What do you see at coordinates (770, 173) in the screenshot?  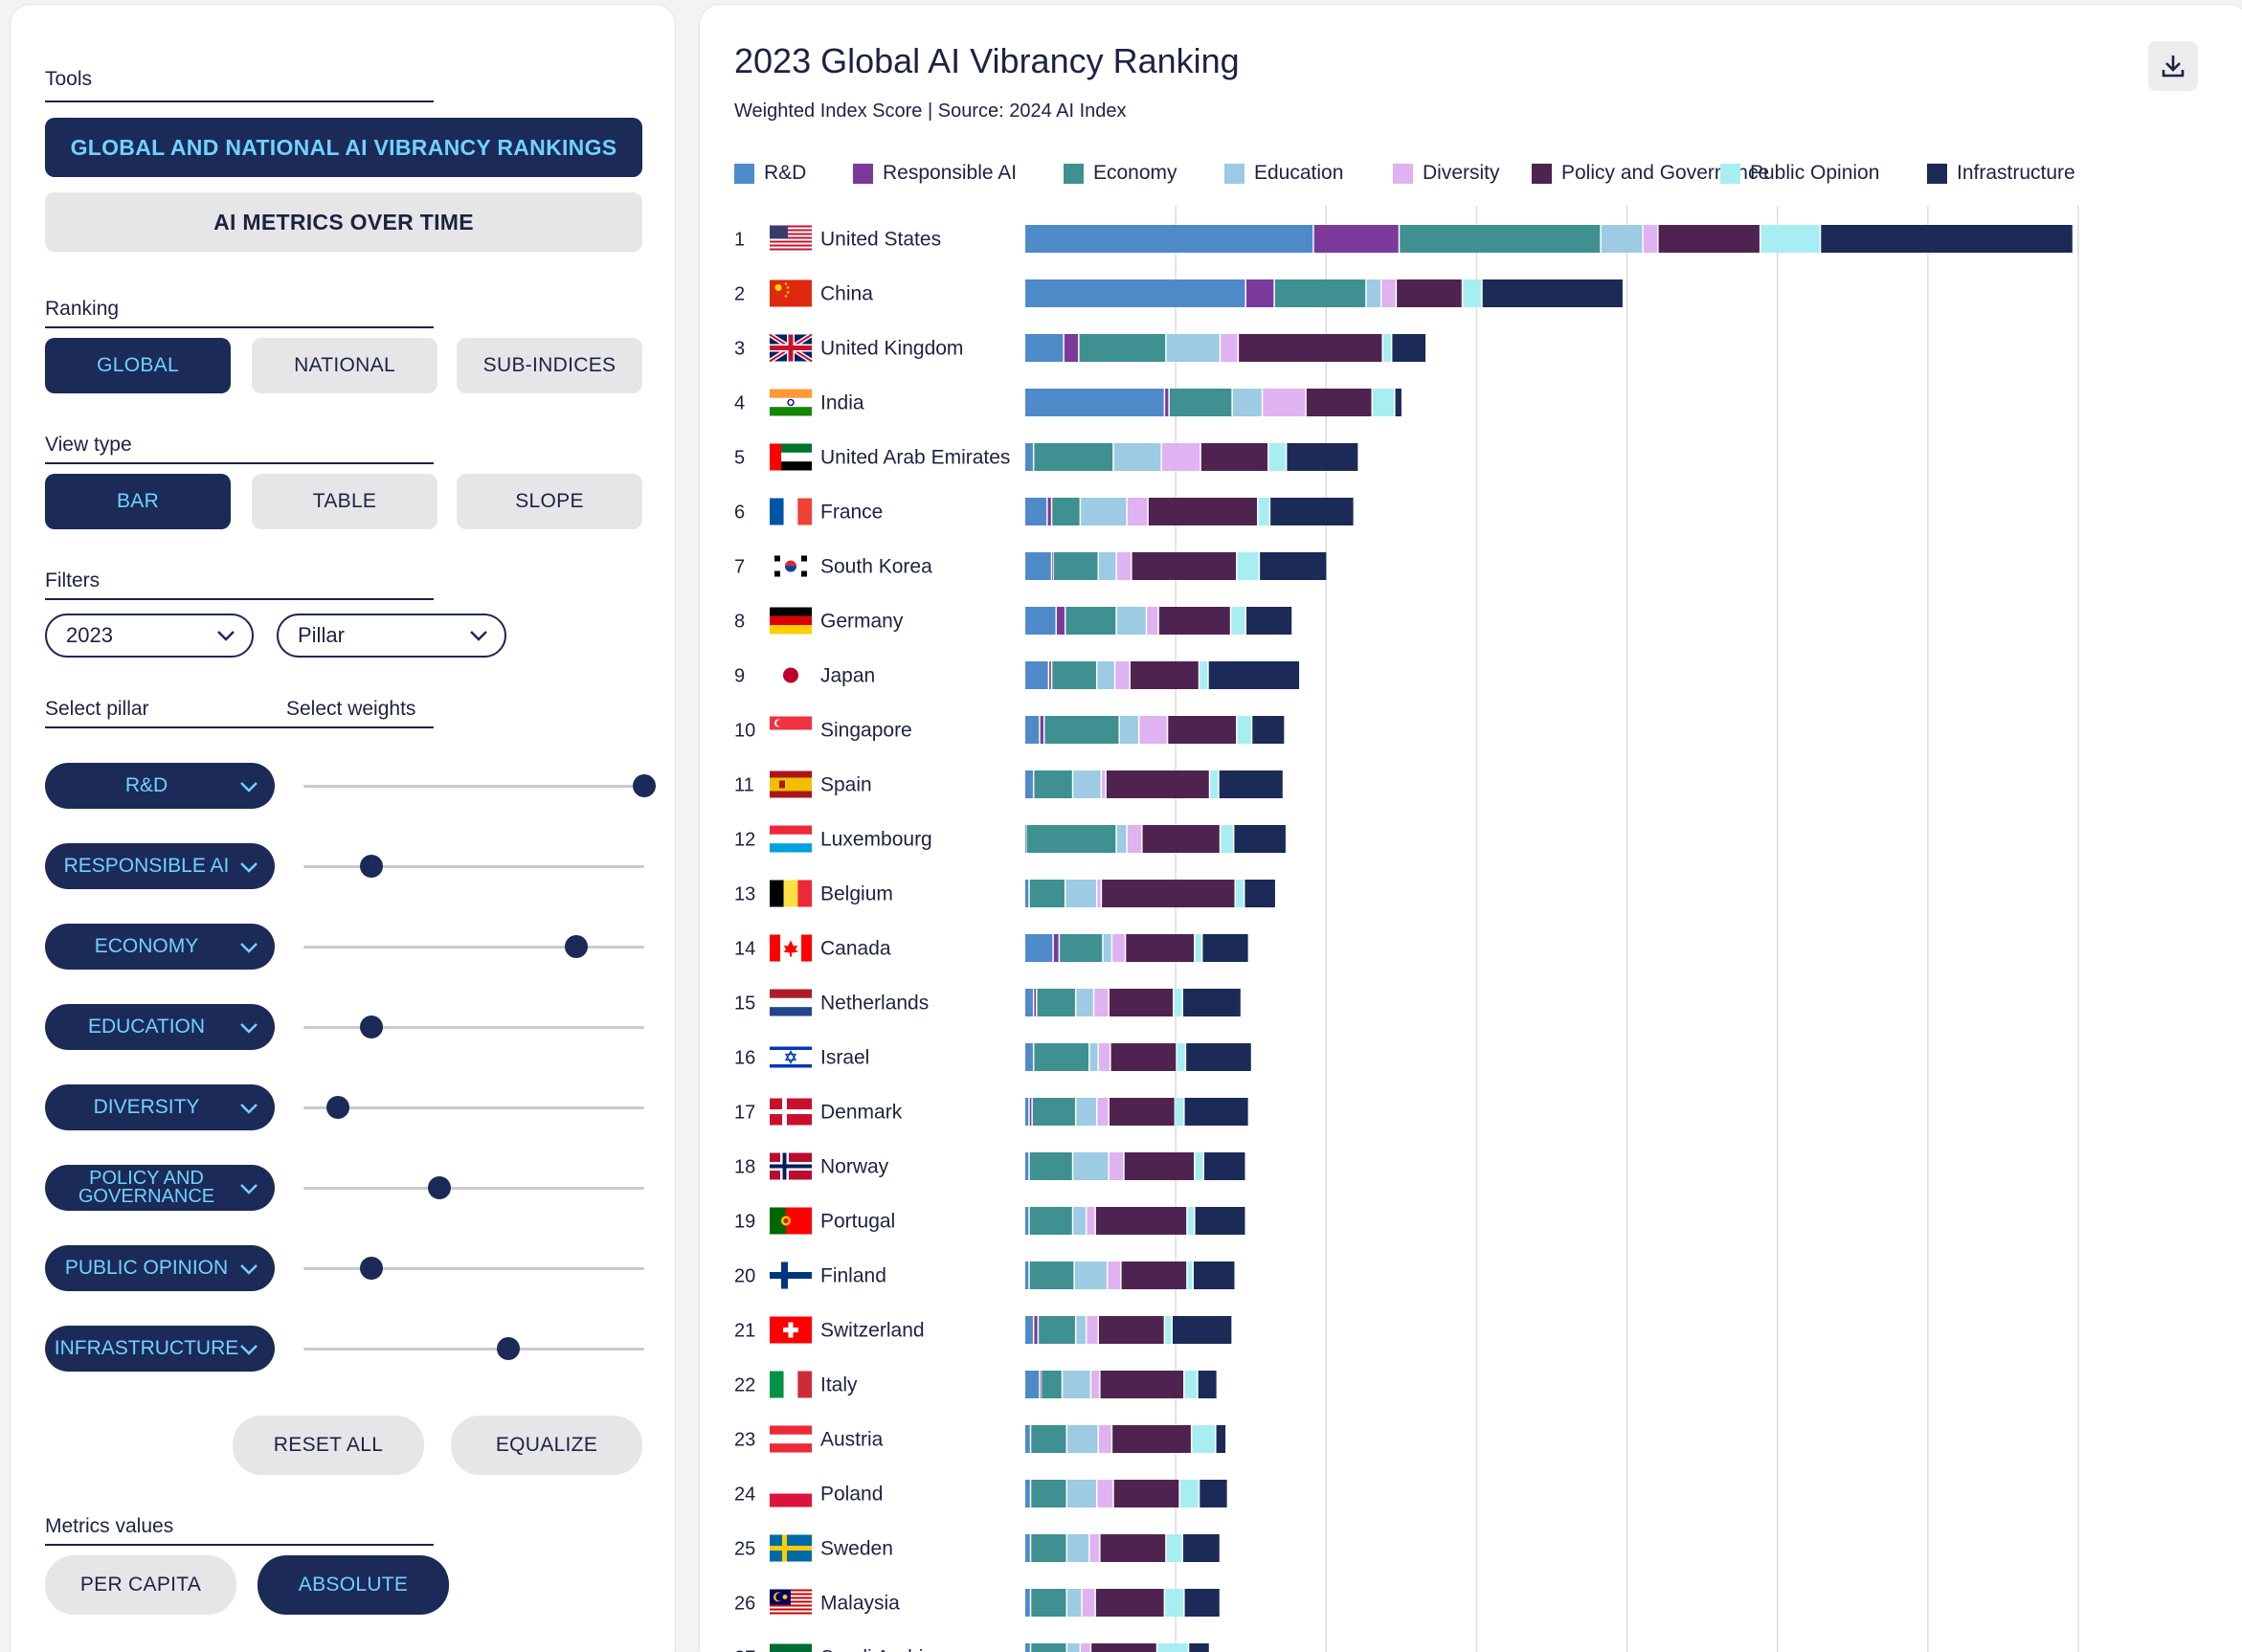 I see `legend-item: R&D` at bounding box center [770, 173].